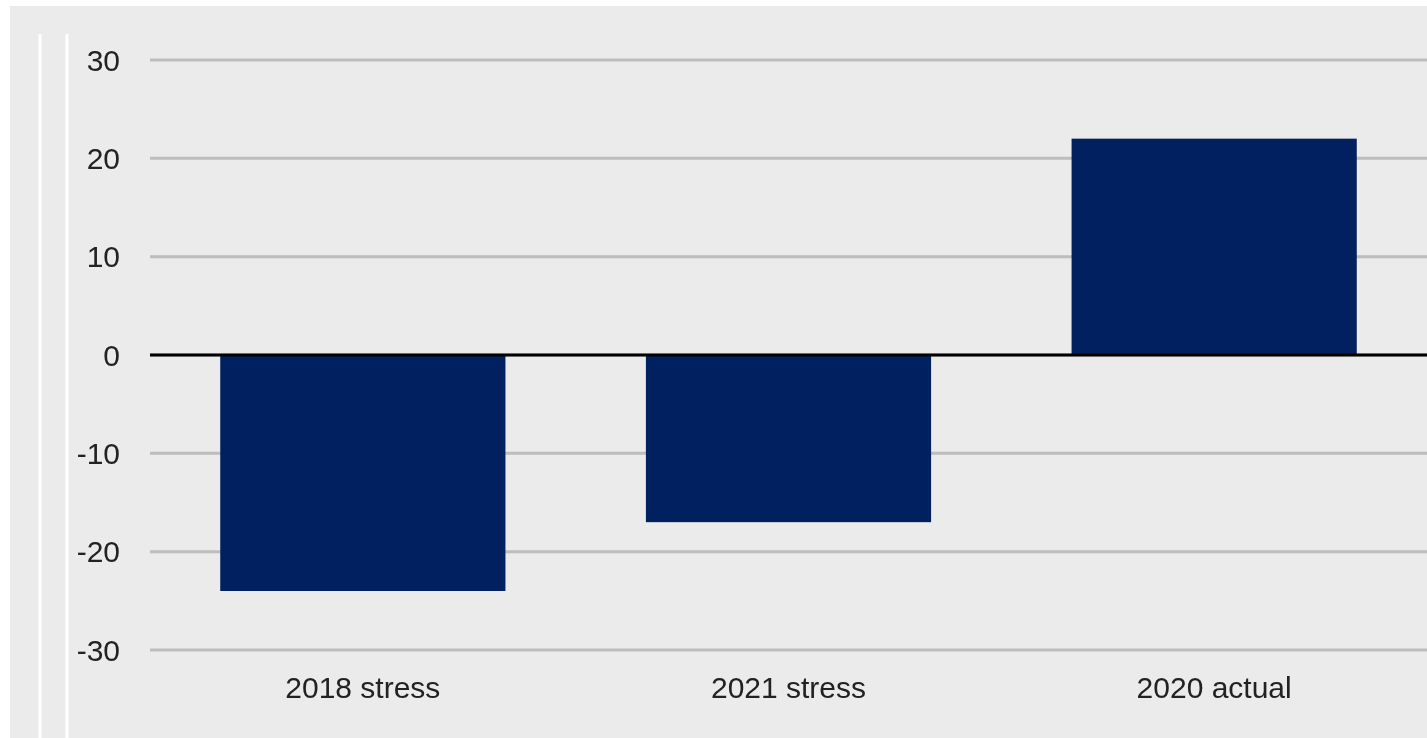 Image resolution: width=1427 pixels, height=738 pixels. I want to click on x-tick-label: 2018 stress, so click(363, 687).